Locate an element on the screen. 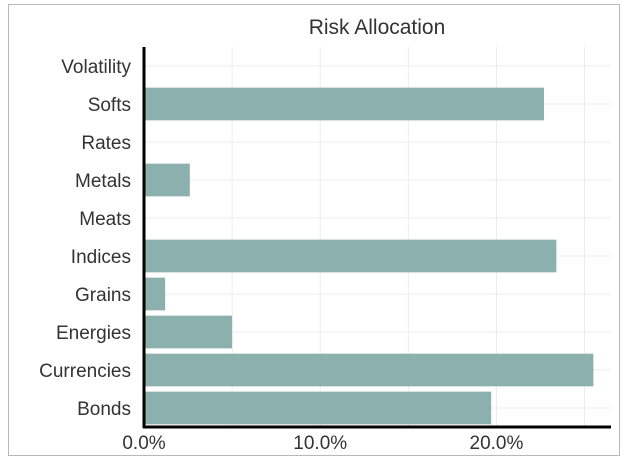 This screenshot has width=629, height=462. bar-indices is located at coordinates (350, 256).